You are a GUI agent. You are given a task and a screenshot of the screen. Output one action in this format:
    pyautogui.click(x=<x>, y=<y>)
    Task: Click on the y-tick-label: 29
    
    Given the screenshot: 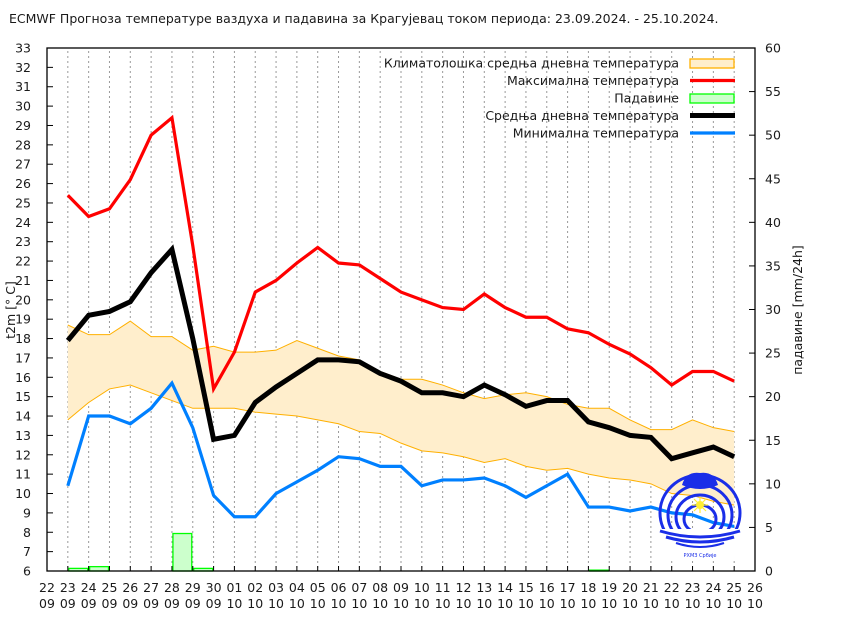 What is the action you would take?
    pyautogui.click(x=23, y=125)
    